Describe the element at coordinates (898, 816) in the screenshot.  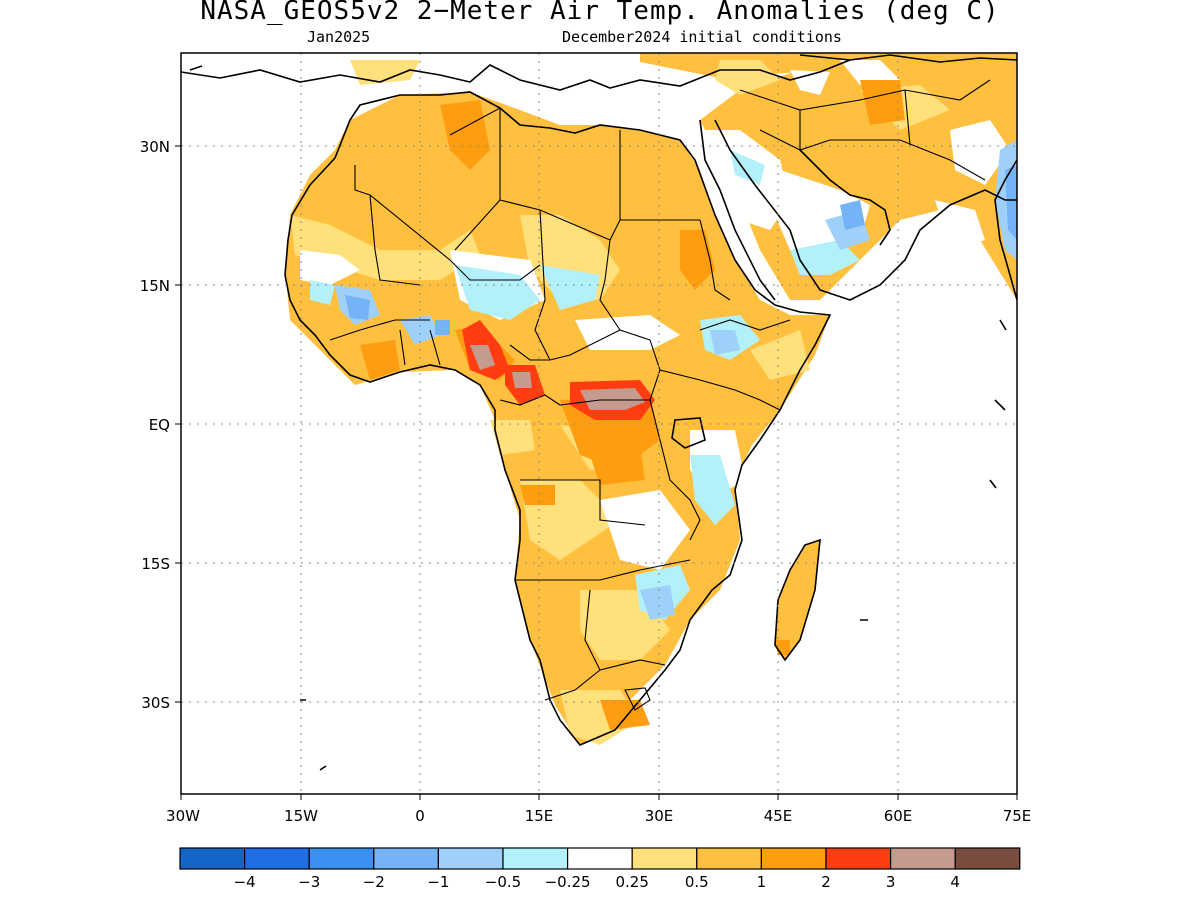
I see `lon-tick-60e: 60E` at that location.